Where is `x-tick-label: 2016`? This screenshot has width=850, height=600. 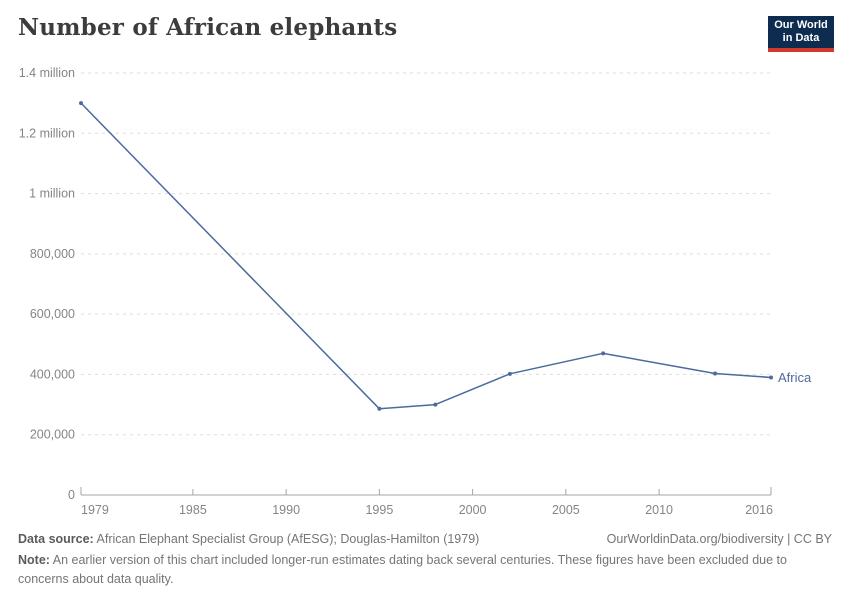
x-tick-label: 2016 is located at coordinates (759, 510).